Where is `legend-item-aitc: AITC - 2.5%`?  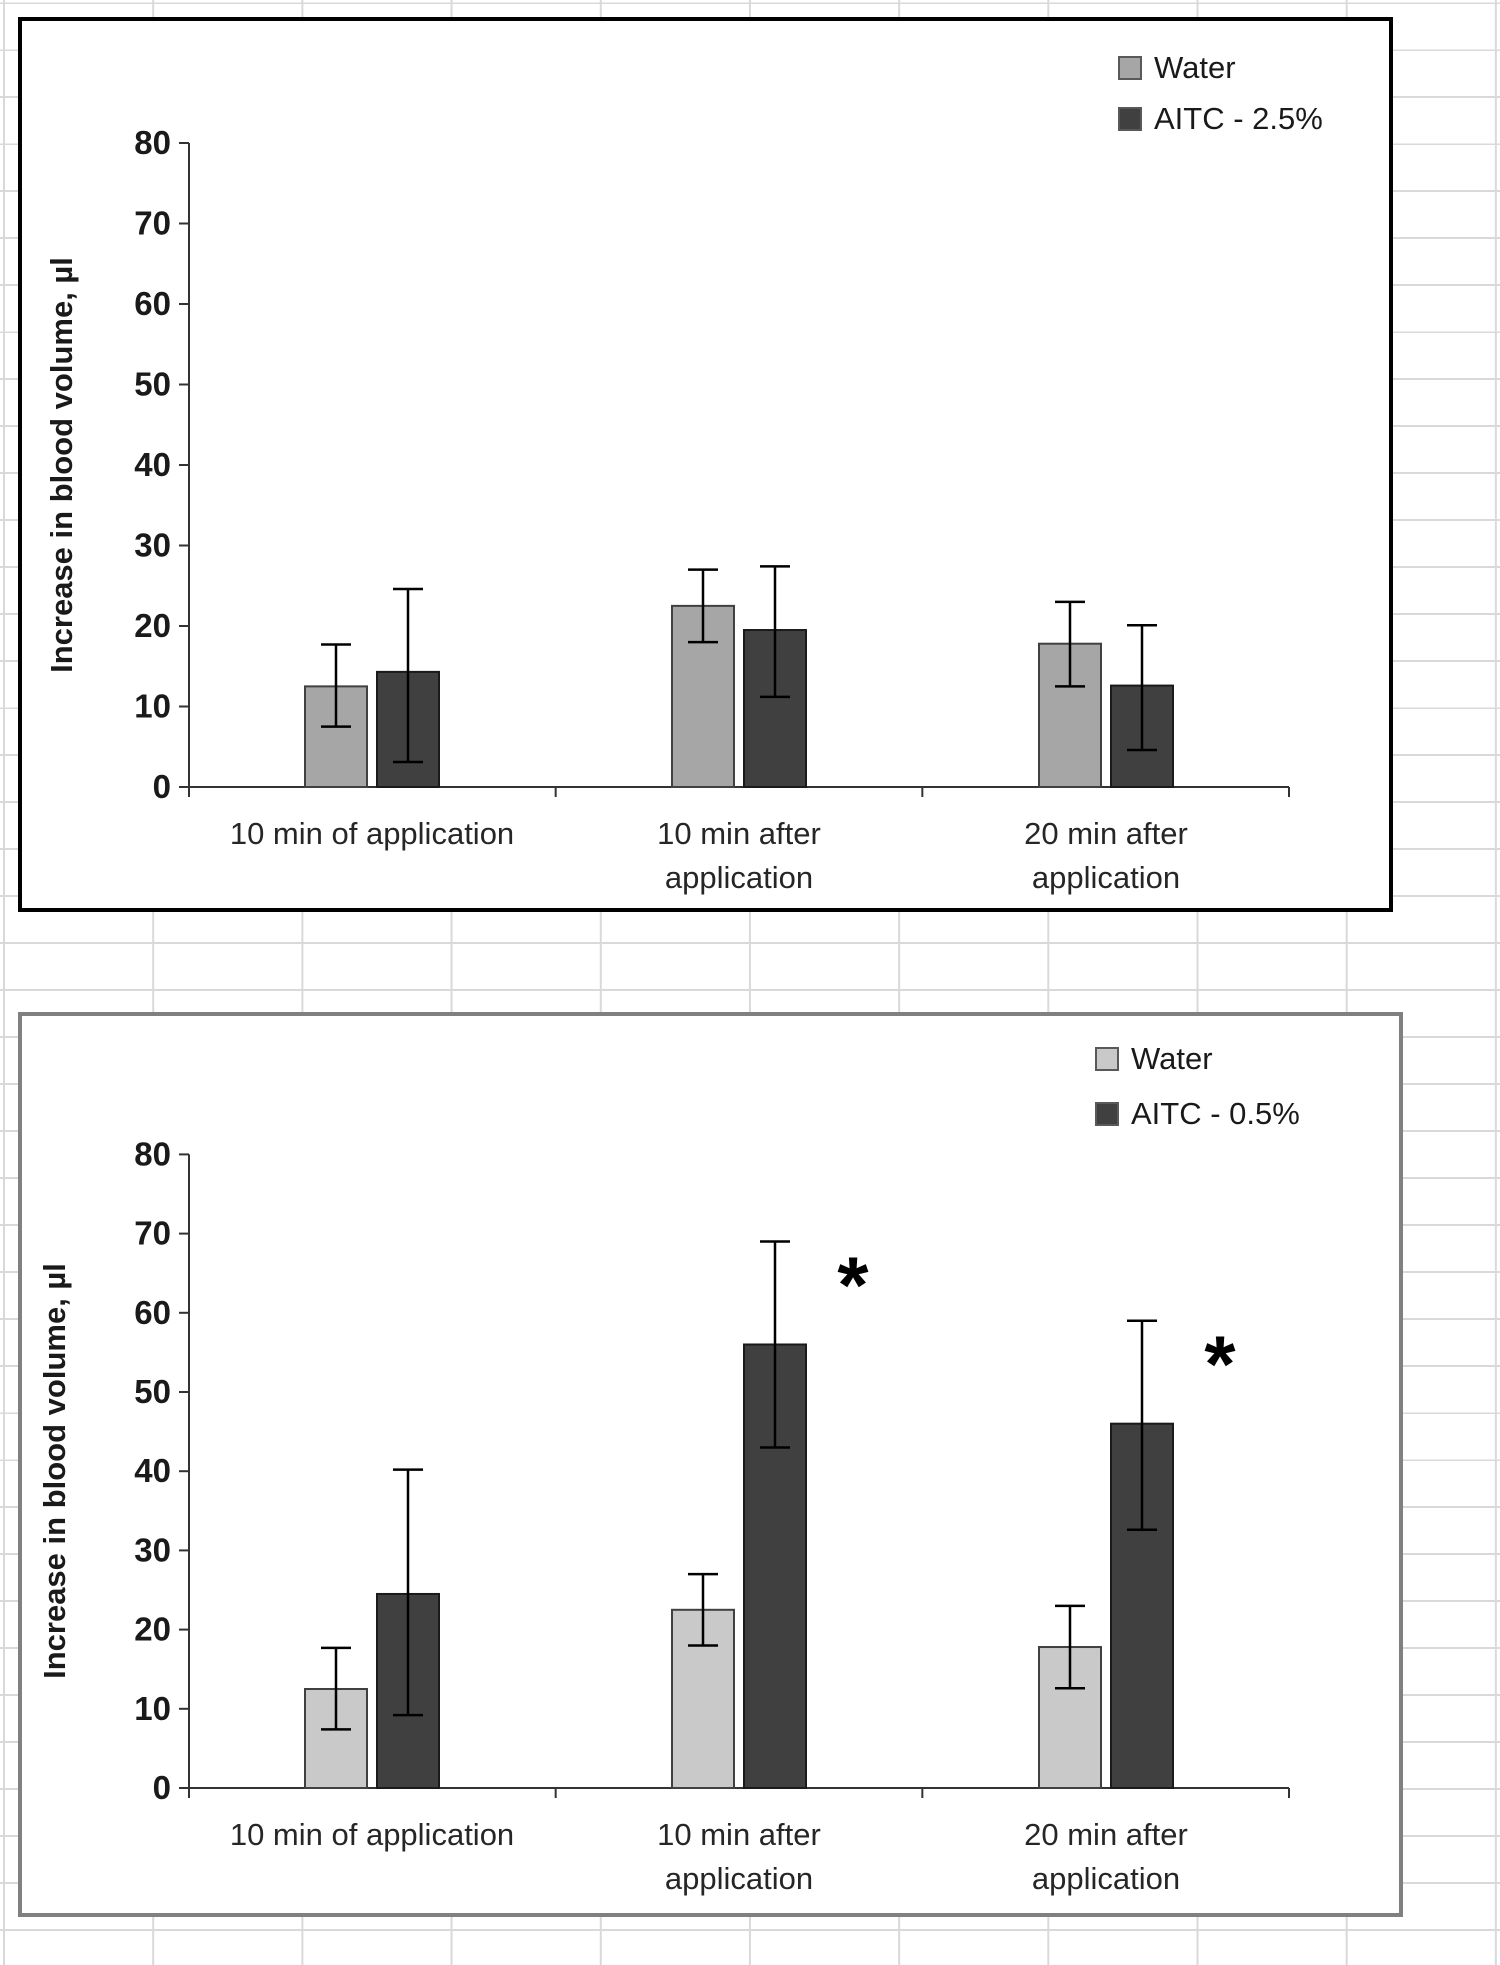 legend-item-aitc: AITC - 2.5% is located at coordinates (1220, 119).